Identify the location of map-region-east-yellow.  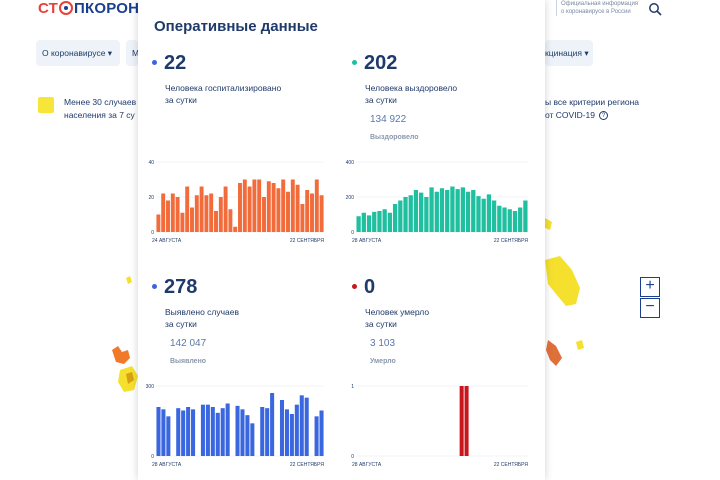
(562, 281).